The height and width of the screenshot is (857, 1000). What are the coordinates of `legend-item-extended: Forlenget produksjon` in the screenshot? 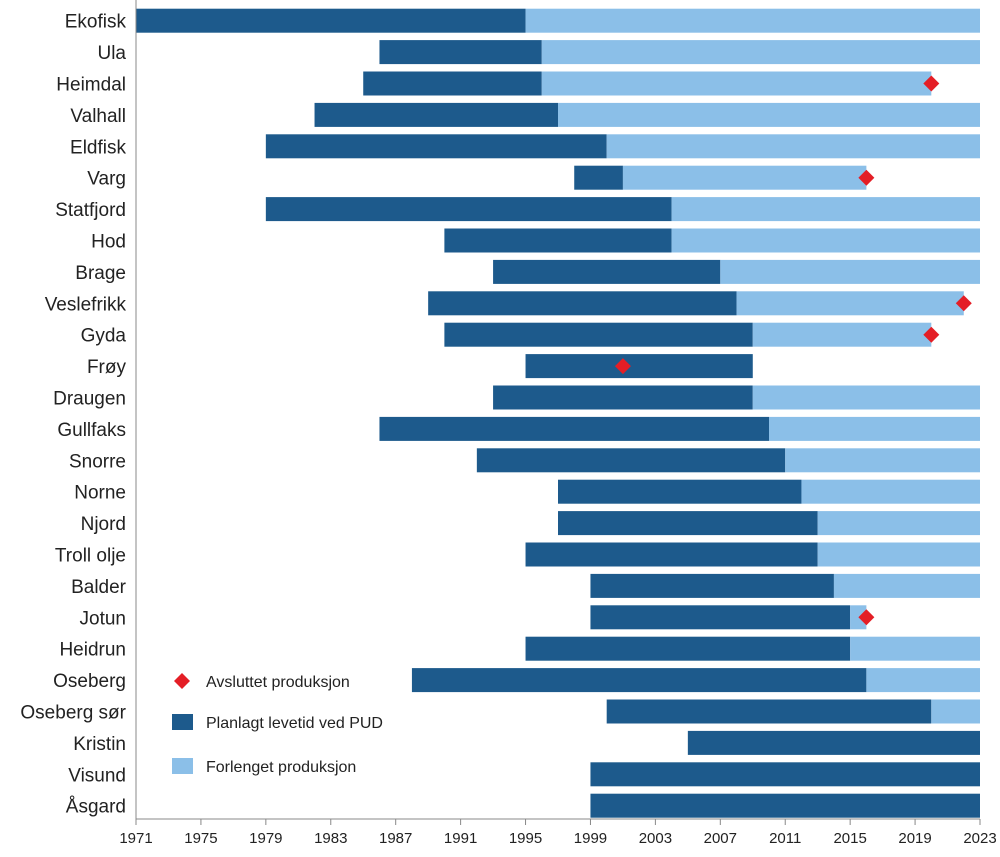 It's located at (264, 767).